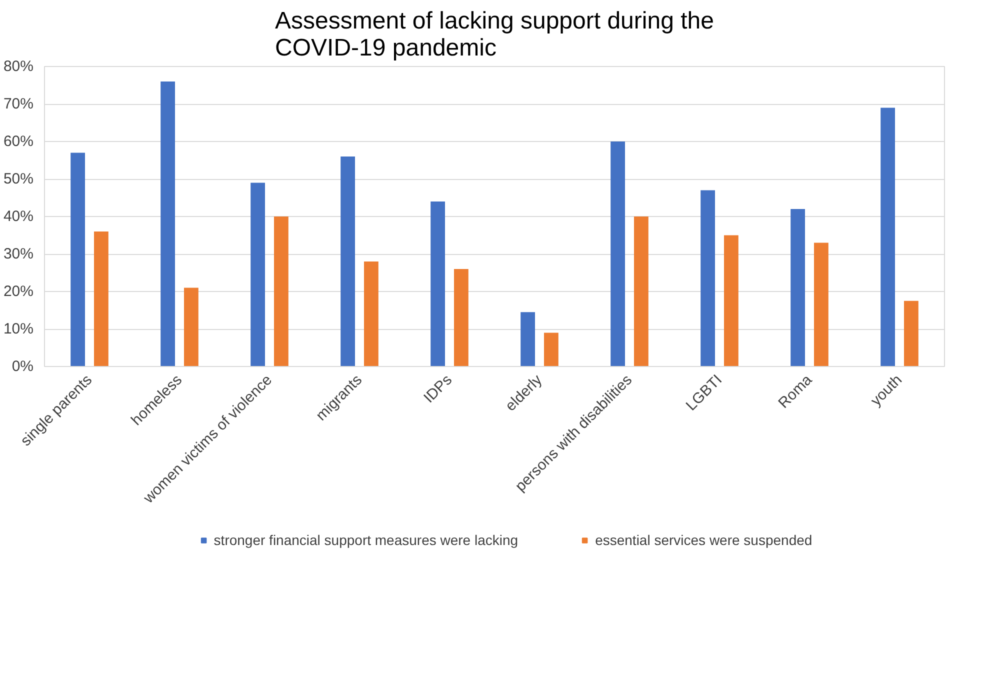  Describe the element at coordinates (366, 540) in the screenshot. I see `legend-label: stronger financial support measures were lacking` at that location.